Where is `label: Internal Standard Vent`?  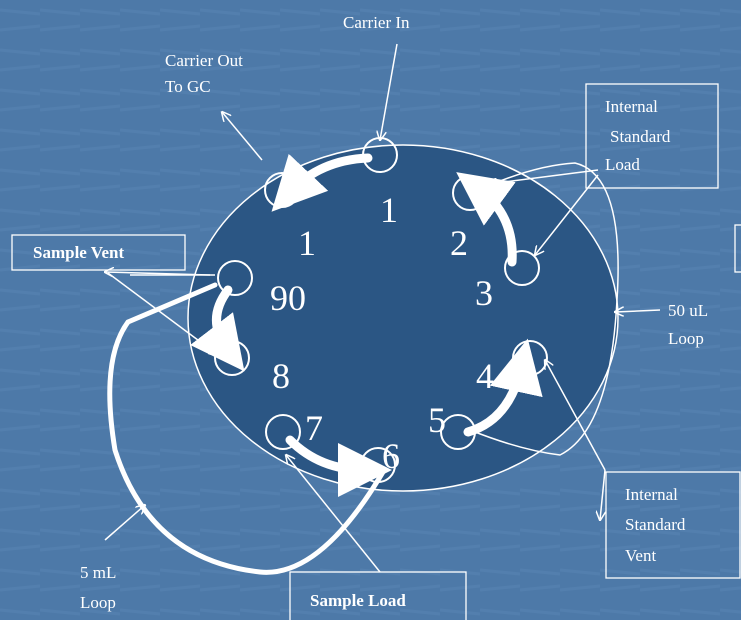
label: Internal Standard Vent is located at coordinates (655, 525).